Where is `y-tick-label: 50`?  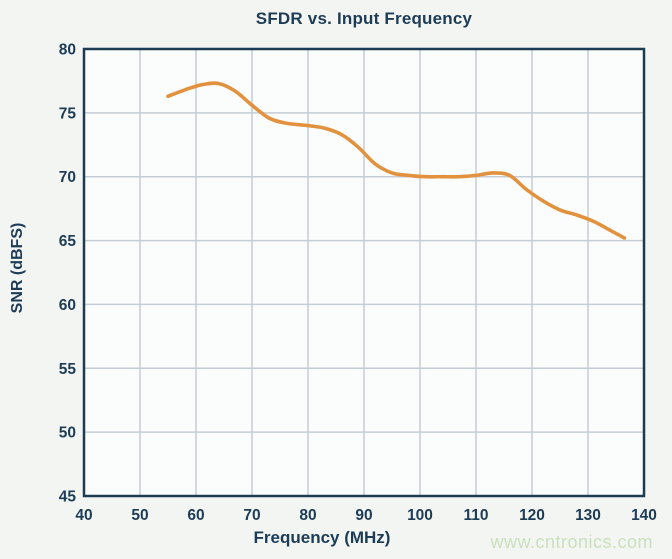 y-tick-label: 50 is located at coordinates (67, 433).